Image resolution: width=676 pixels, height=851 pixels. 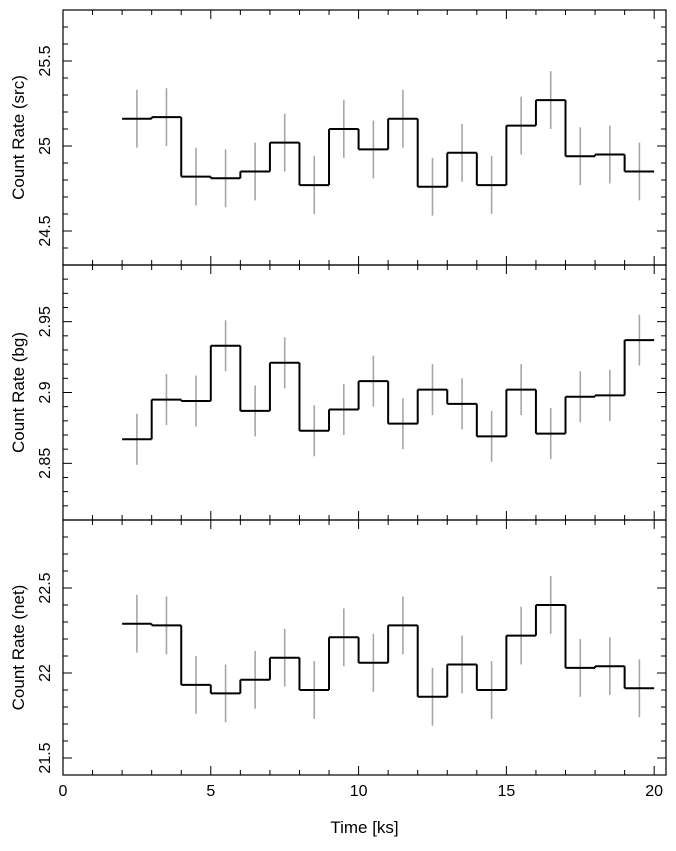 I want to click on panel-1-y-tick-label: 2.95, so click(x=45, y=321).